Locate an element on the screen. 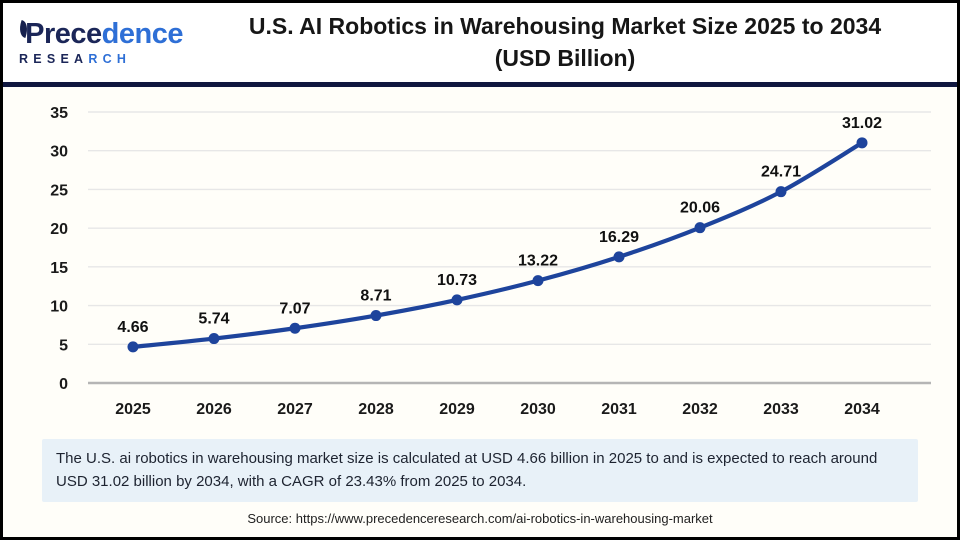  data-label: 31.02 is located at coordinates (862, 123).